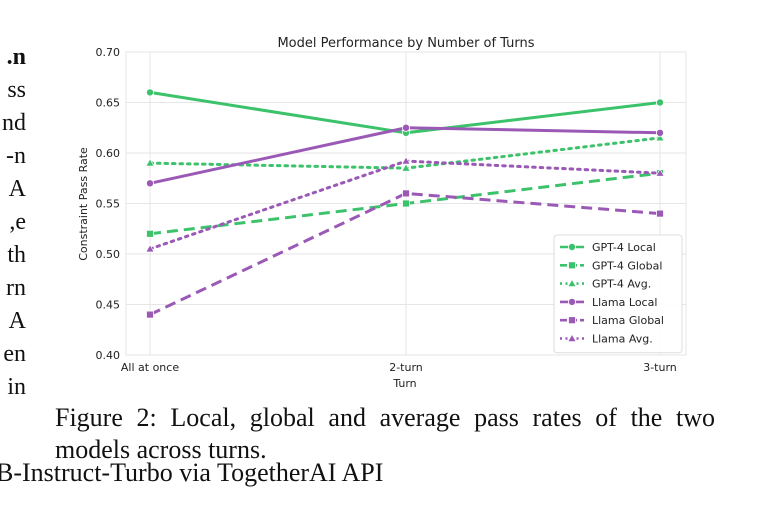 This screenshot has width=766, height=519. I want to click on y-tick-label: 0.70, so click(108, 52).